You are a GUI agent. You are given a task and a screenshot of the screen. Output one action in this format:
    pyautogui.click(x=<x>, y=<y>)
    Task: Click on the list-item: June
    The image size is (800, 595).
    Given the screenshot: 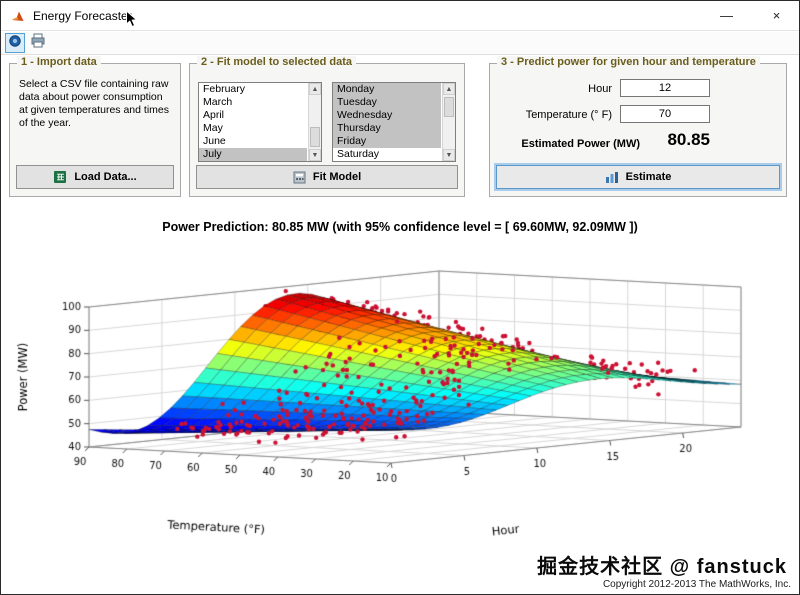 What is the action you would take?
    pyautogui.click(x=214, y=141)
    